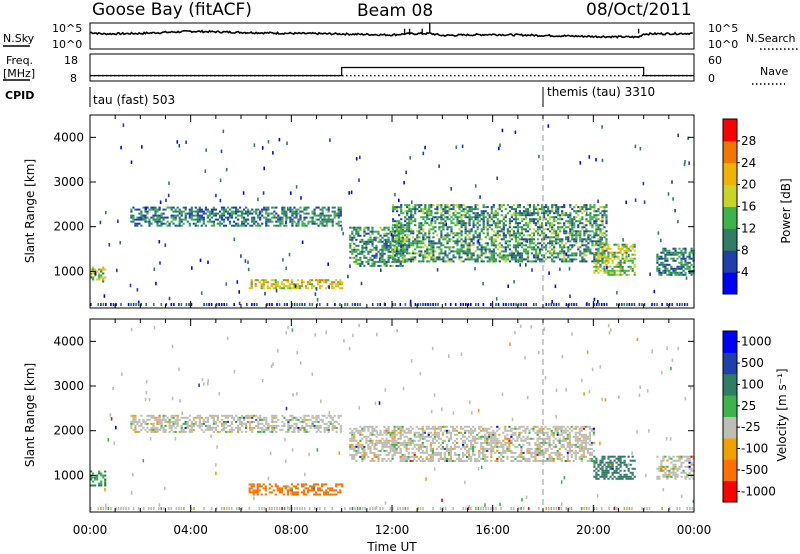  Describe the element at coordinates (774, 71) in the screenshot. I see `nave-label: Nave` at that location.